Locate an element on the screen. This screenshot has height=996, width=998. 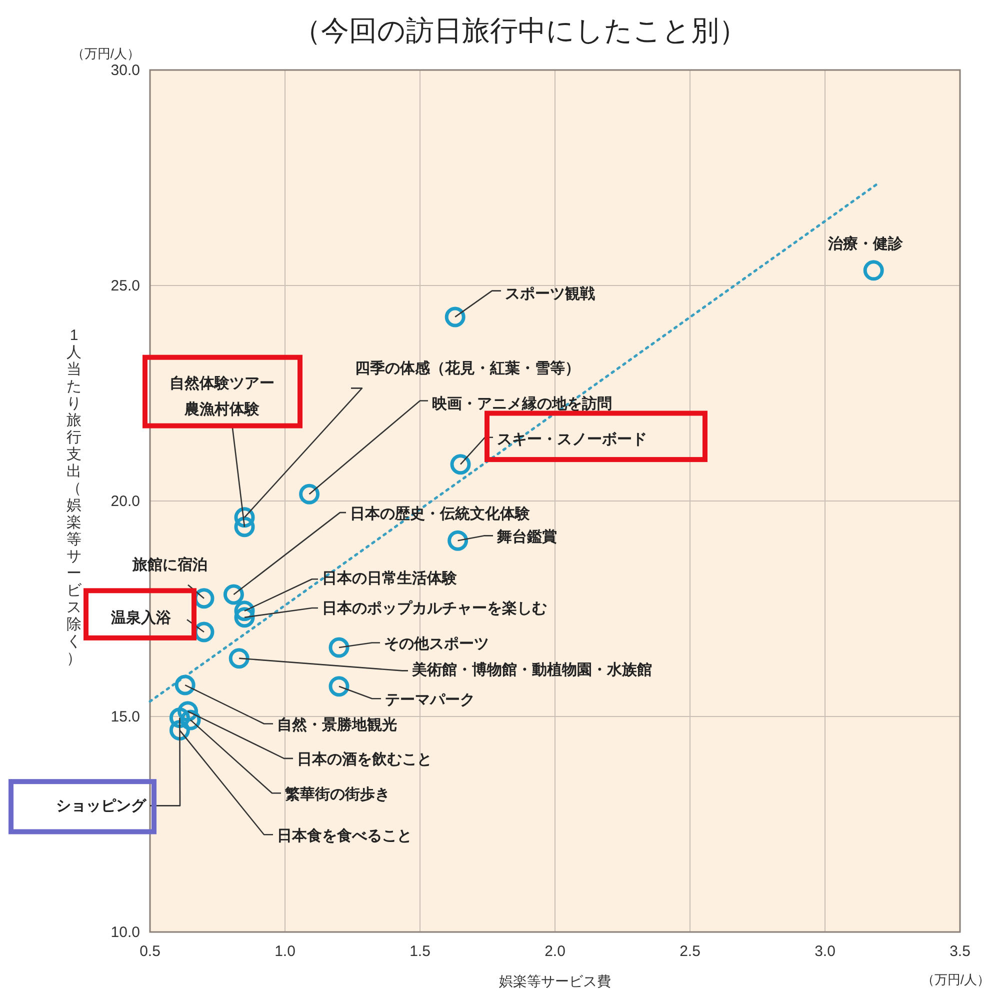
annotation: 舞台鑑賞 is located at coordinates (526, 537).